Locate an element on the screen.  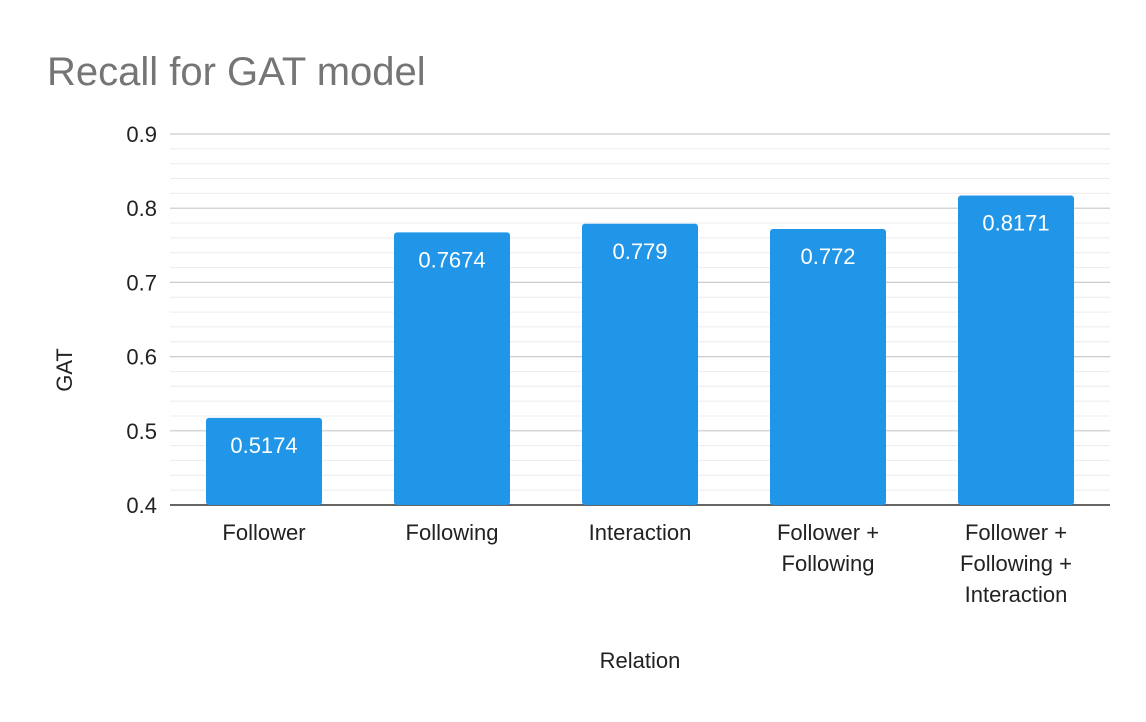
data-label: 0.7674 is located at coordinates (451, 259).